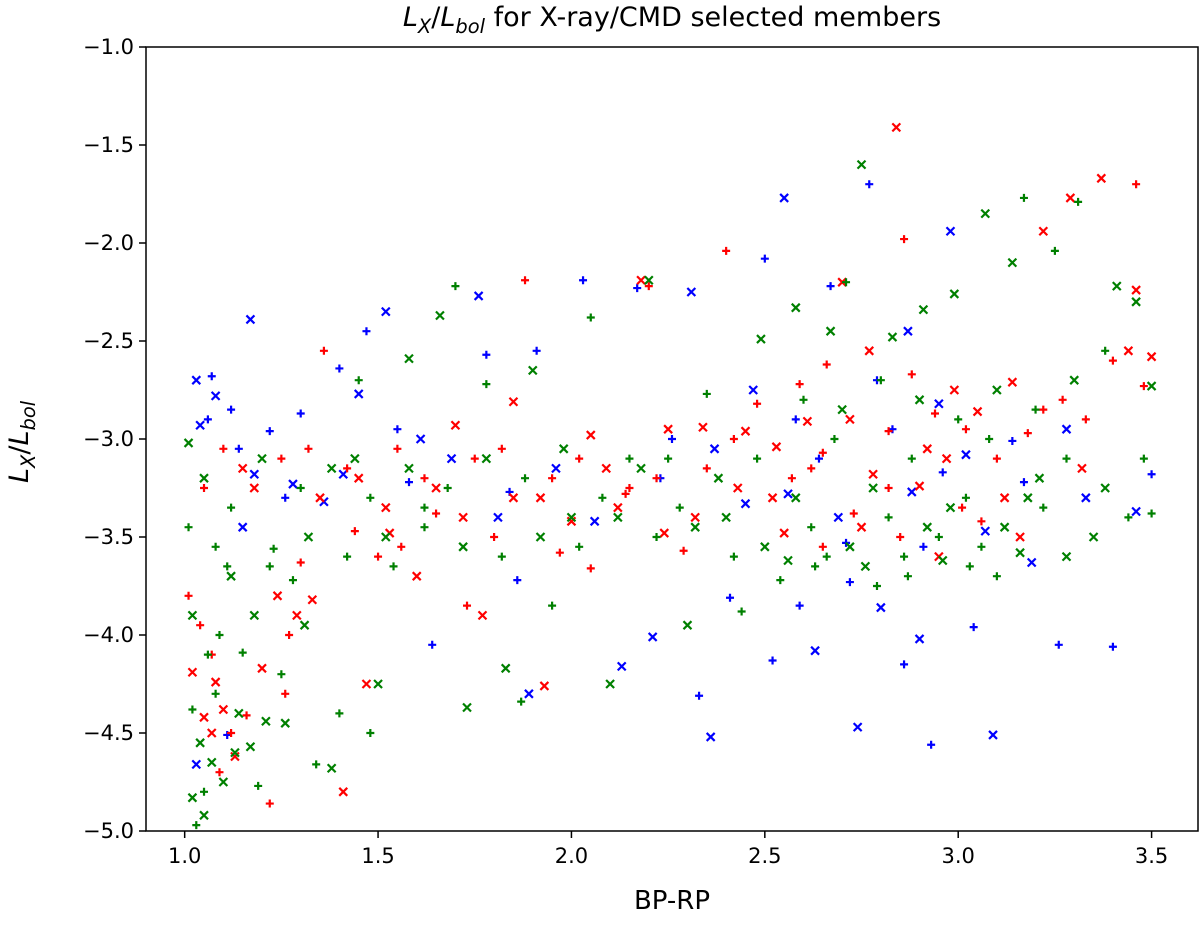 The image size is (1200, 926). I want to click on title-lbol-sub: bol, so click(470, 26).